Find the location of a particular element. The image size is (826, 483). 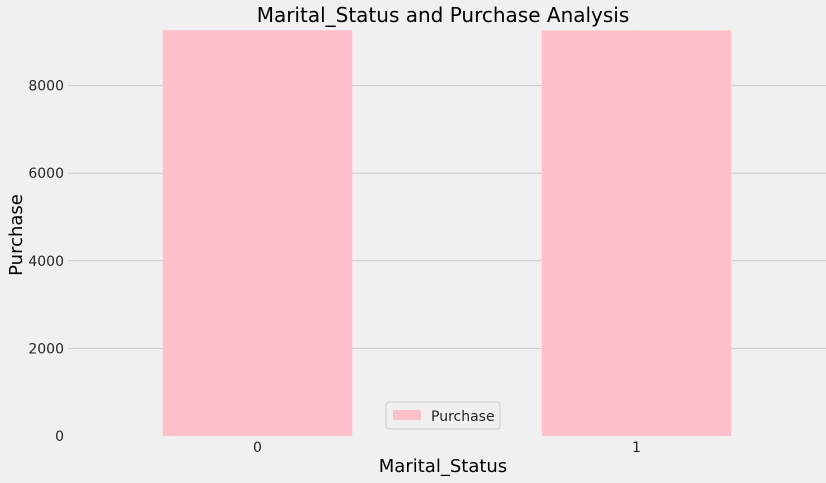

y-tick-label: 8000 is located at coordinates (46, 87).